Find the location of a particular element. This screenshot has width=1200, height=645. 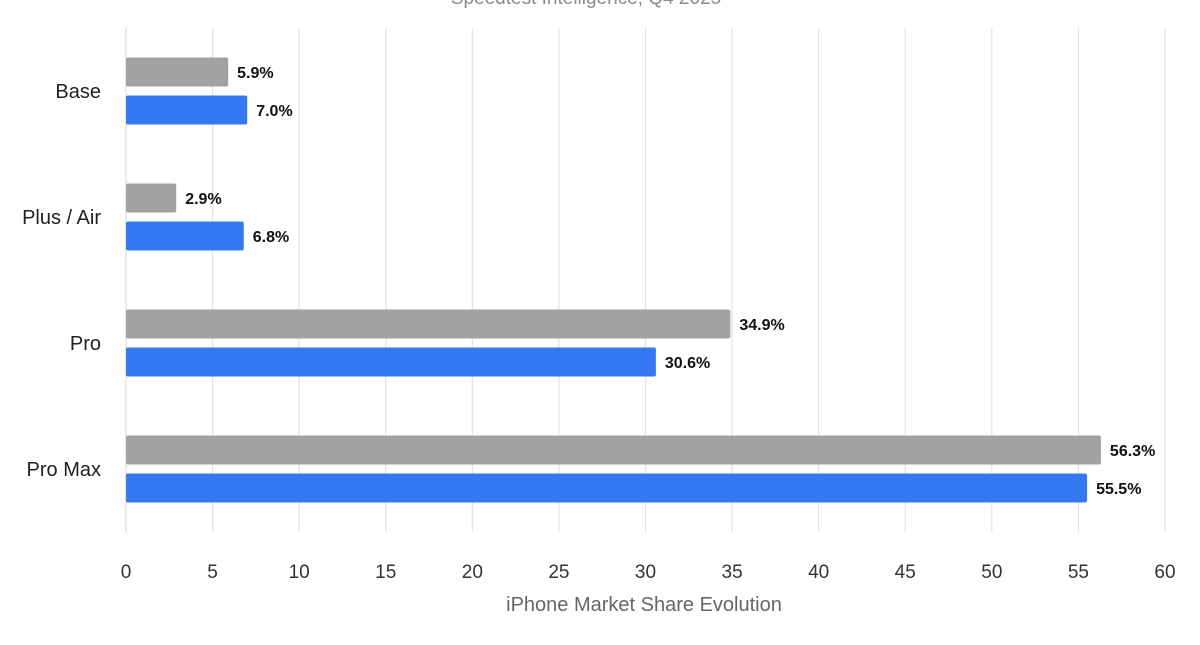

category-label: Pro Max is located at coordinates (64, 470).